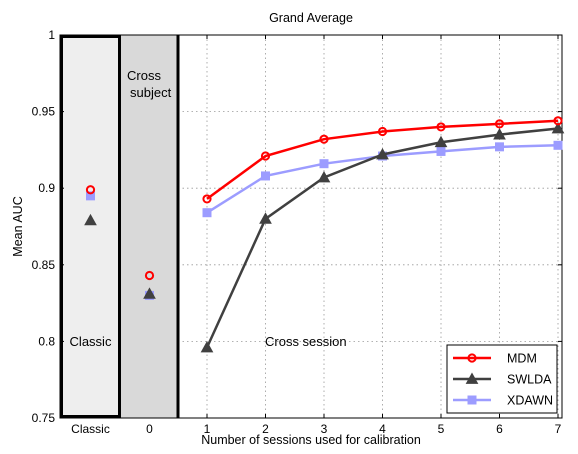 The width and height of the screenshot is (578, 454). What do you see at coordinates (441, 429) in the screenshot?
I see `x-tick-label: 5` at bounding box center [441, 429].